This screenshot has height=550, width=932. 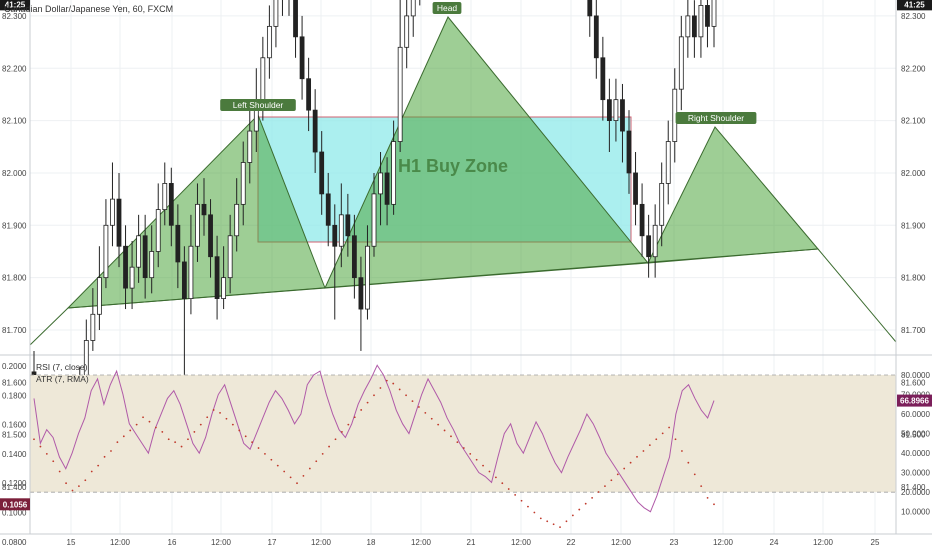 What do you see at coordinates (913, 121) in the screenshot?
I see `price-tick-label: 82.100` at bounding box center [913, 121].